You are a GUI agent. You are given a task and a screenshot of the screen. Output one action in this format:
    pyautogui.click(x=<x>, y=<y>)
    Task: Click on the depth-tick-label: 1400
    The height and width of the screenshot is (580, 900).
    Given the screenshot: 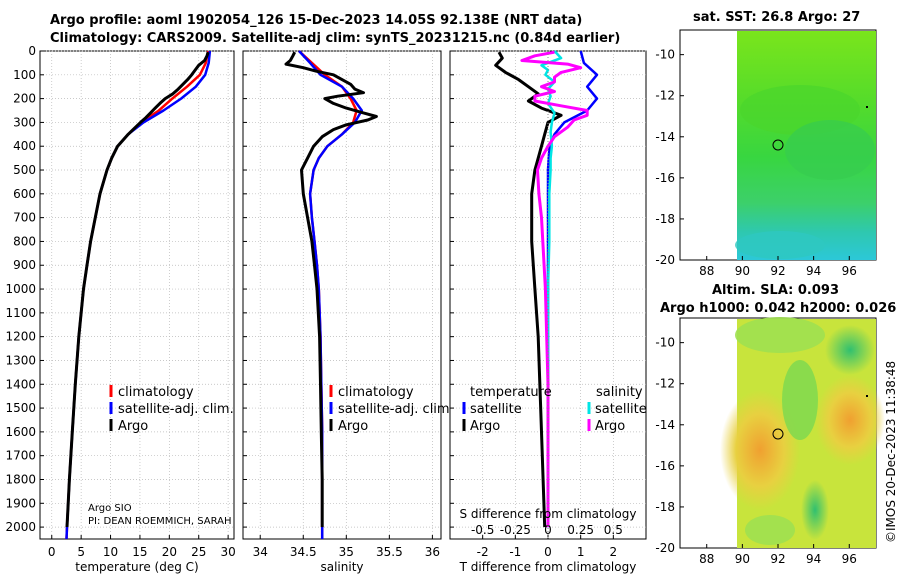 What is the action you would take?
    pyautogui.click(x=20, y=384)
    